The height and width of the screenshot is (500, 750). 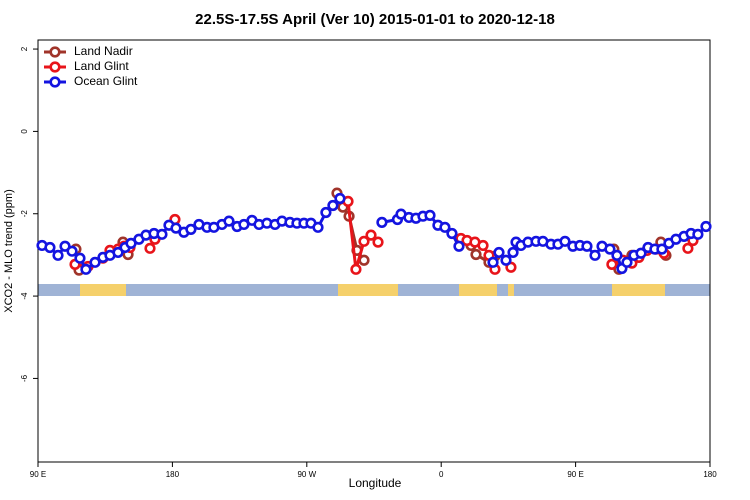 I want to click on y-tick-label: -6, so click(x=24, y=378).